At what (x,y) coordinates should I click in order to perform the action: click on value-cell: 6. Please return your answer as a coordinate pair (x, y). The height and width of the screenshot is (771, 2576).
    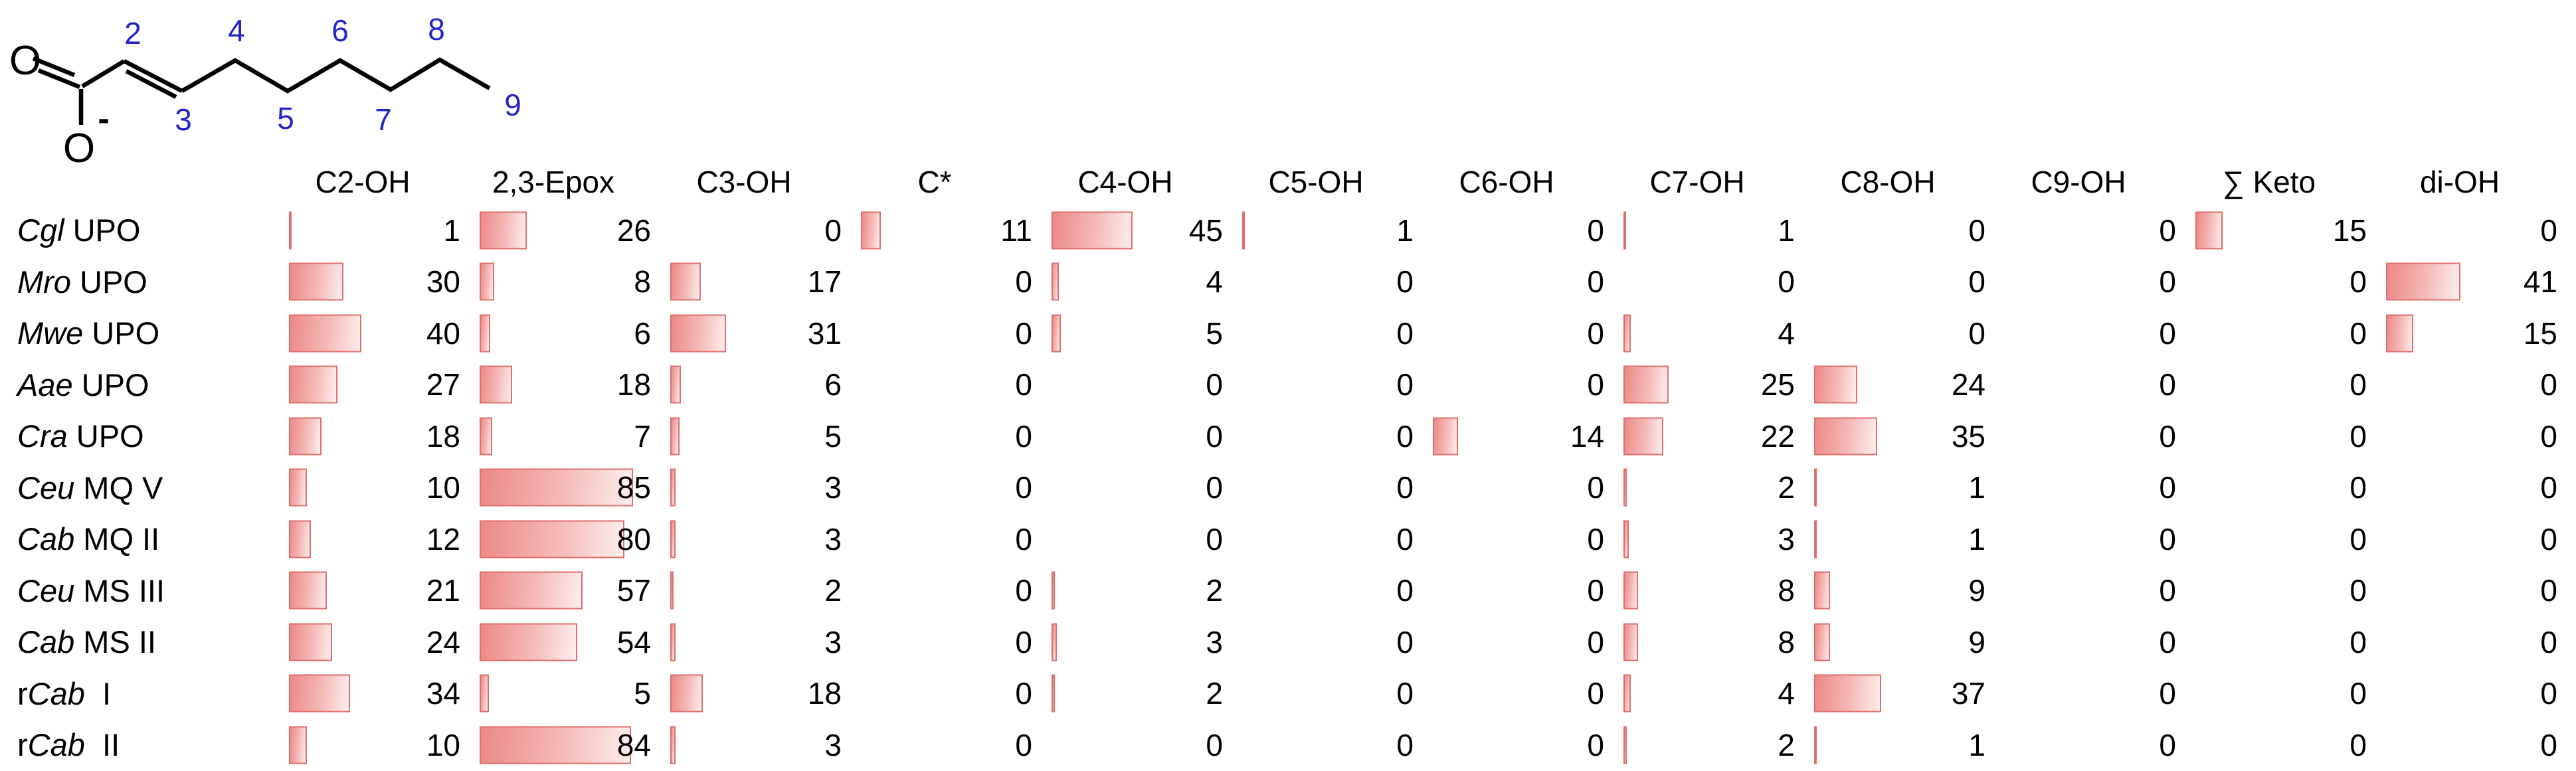
    Looking at the image, I should click on (571, 333).